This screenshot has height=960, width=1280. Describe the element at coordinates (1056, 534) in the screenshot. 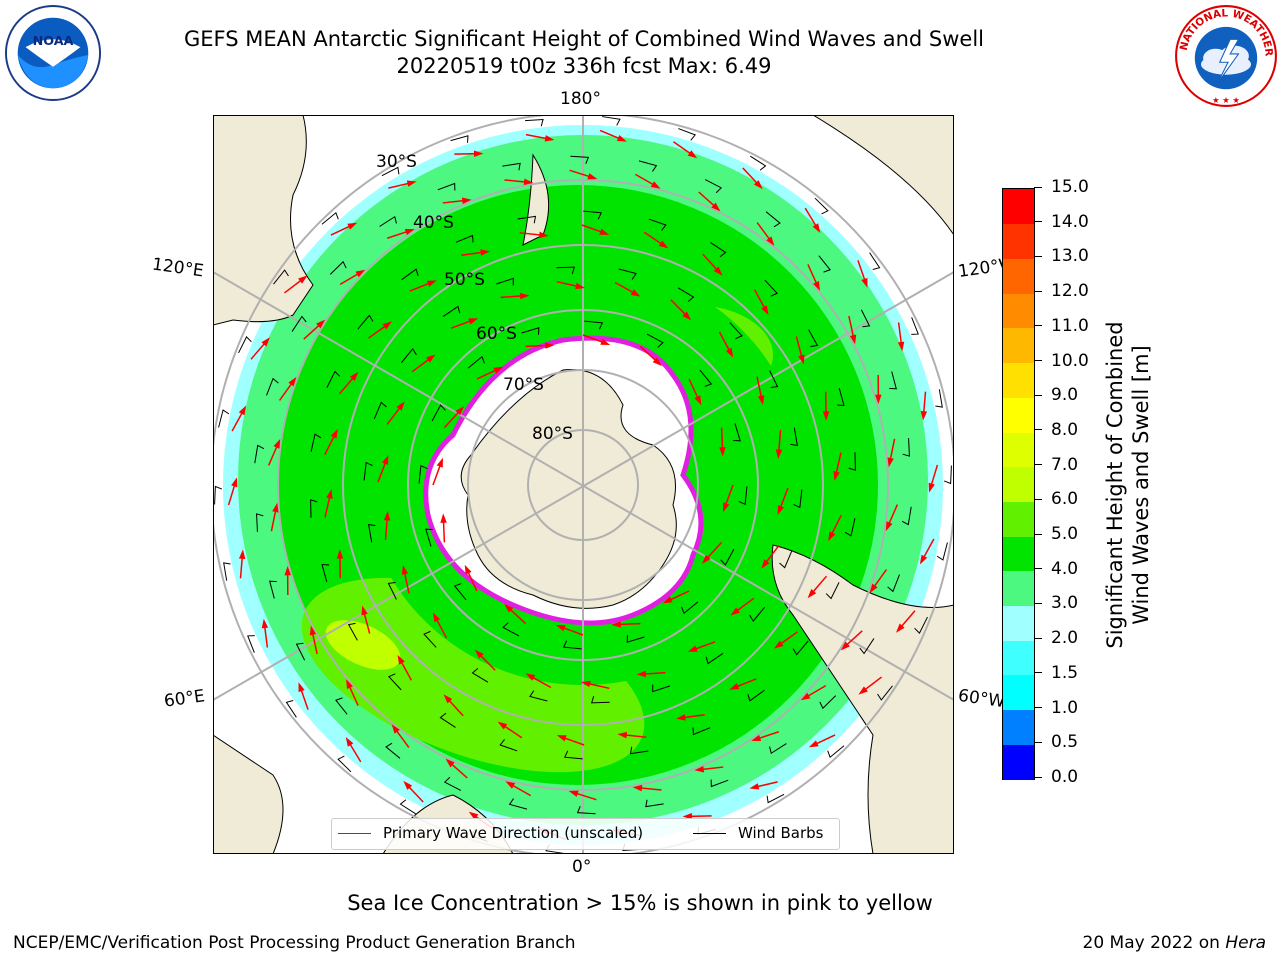

I see `colorbar-tick-label: 5.0` at that location.